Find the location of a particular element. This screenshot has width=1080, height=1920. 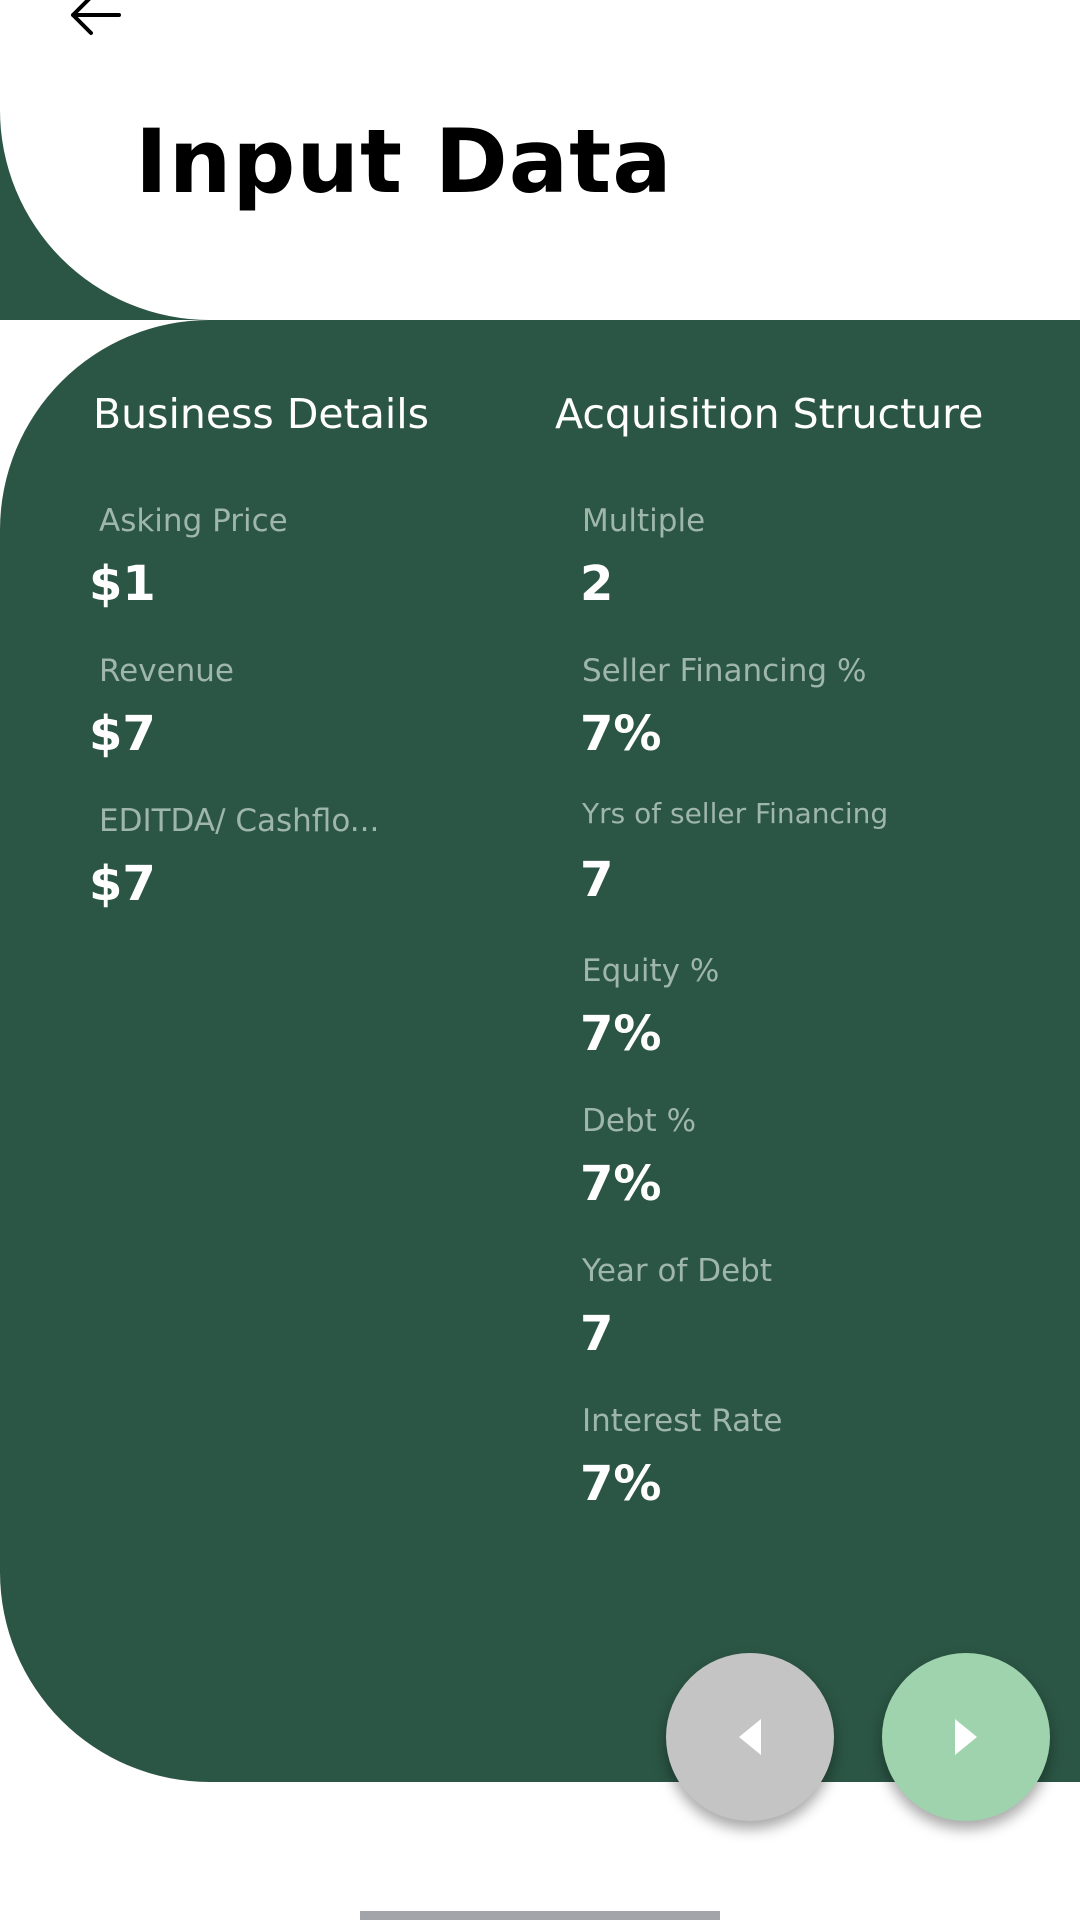

next-button is located at coordinates (966, 1737).